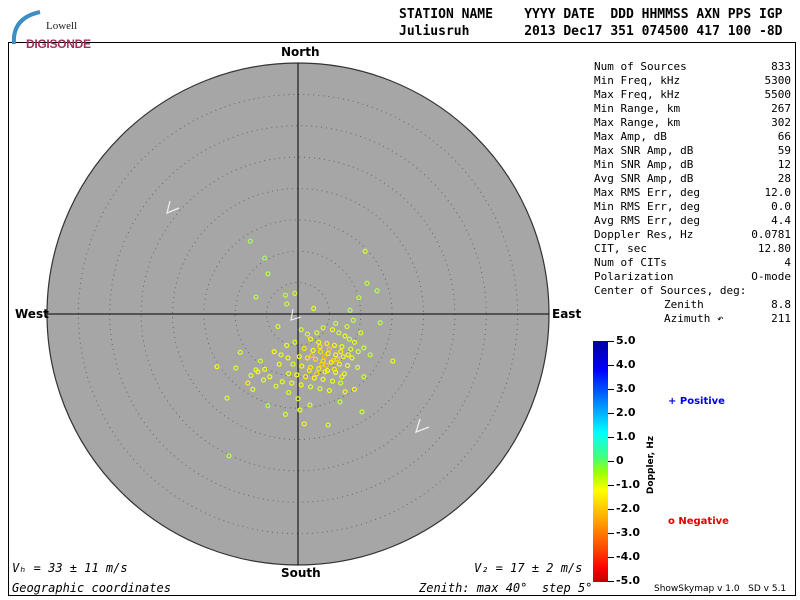  What do you see at coordinates (692, 123) in the screenshot?
I see `stat-row: Max Range, km 302` at bounding box center [692, 123].